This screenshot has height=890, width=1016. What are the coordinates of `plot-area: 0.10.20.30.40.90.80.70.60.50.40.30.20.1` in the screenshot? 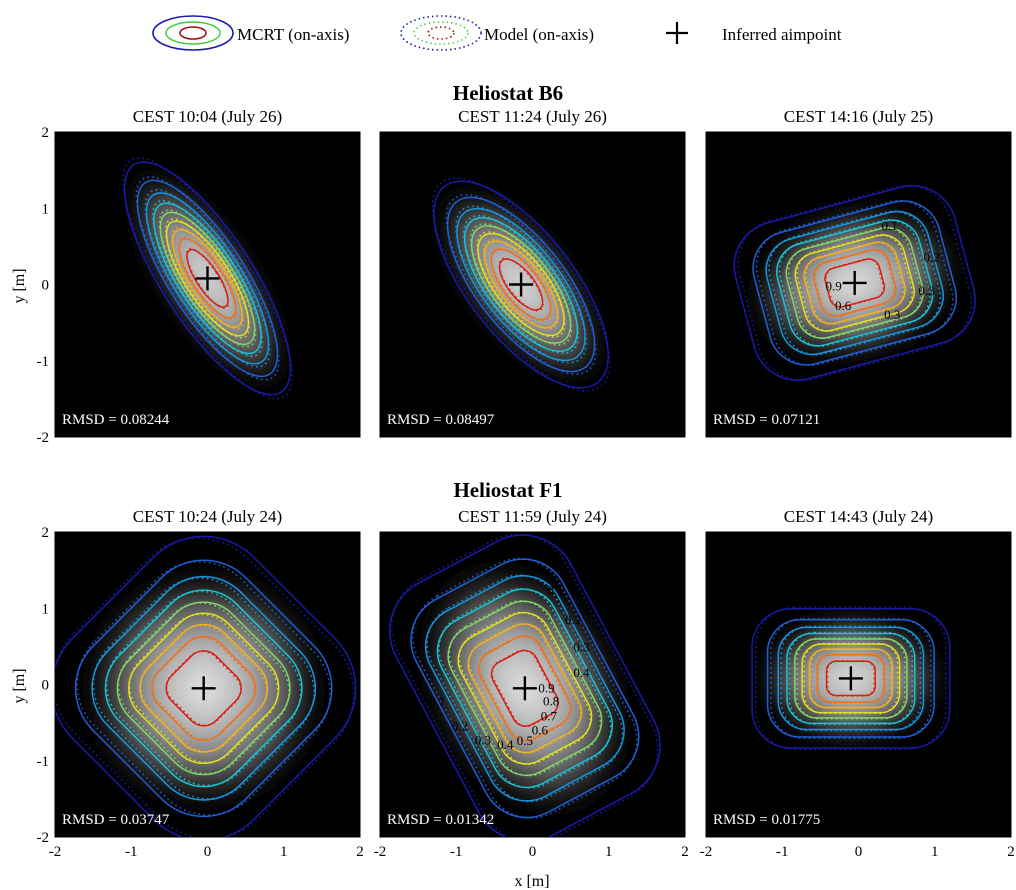 It's located at (532, 684).